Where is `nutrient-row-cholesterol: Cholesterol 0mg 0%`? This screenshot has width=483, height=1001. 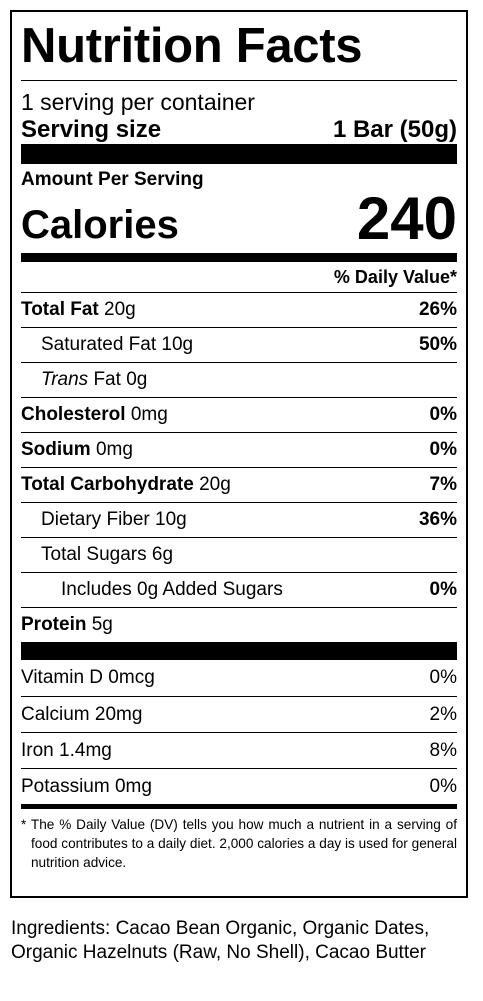 nutrient-row-cholesterol: Cholesterol 0mg 0% is located at coordinates (239, 414).